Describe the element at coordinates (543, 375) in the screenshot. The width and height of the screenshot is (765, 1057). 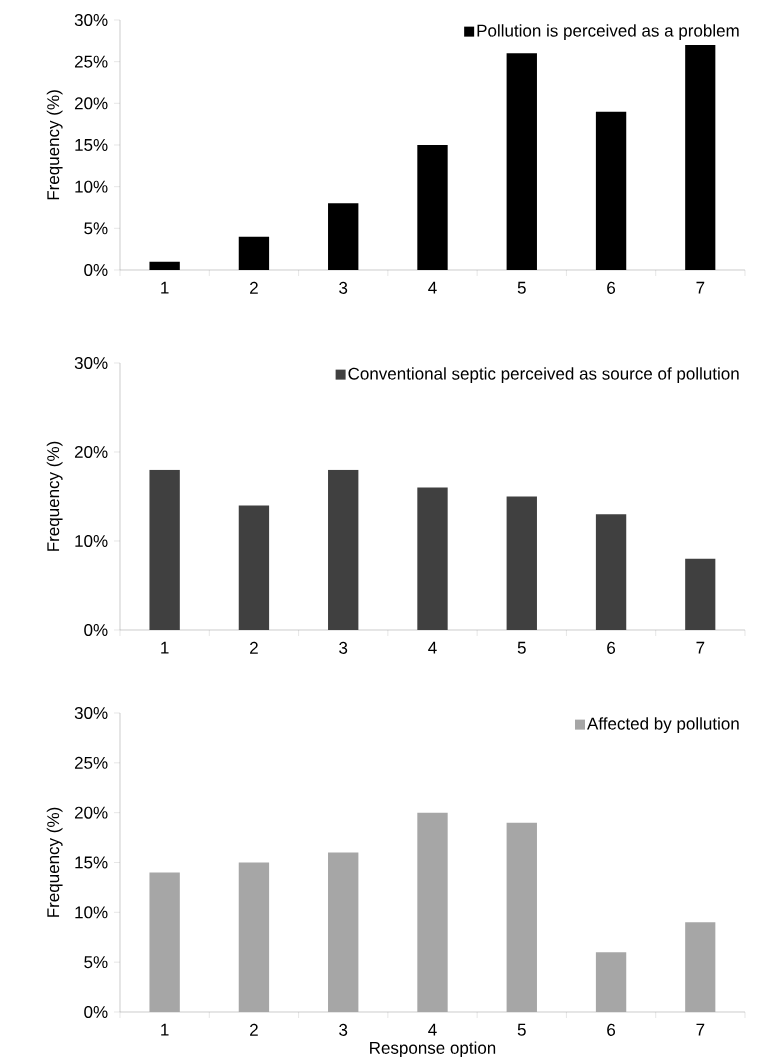
I see `legend-label: Conventional septic perceived as source of pollution` at that location.